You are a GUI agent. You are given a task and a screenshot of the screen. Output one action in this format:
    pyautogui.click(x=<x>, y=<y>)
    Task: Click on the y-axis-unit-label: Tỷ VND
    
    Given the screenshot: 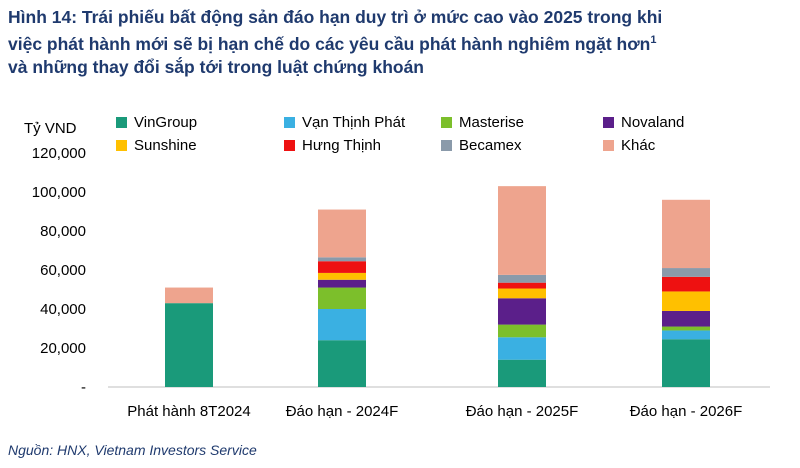 What is the action you would take?
    pyautogui.click(x=50, y=128)
    